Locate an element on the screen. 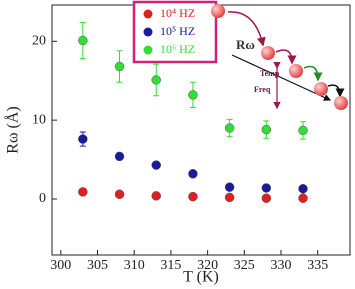  x-tick-label: 325 is located at coordinates (244, 265).